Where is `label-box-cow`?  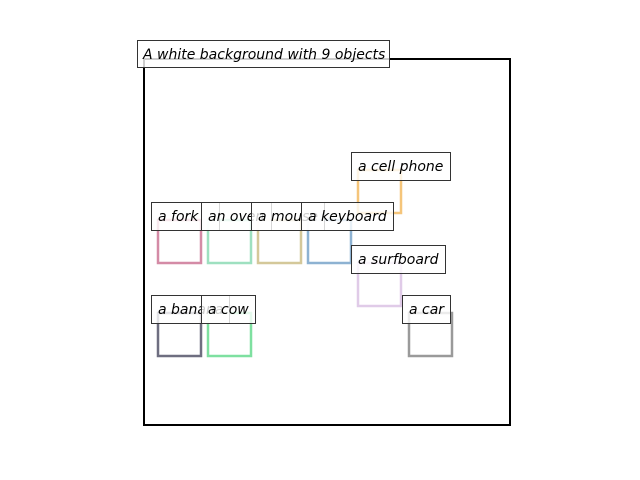 label-box-cow is located at coordinates (228, 309).